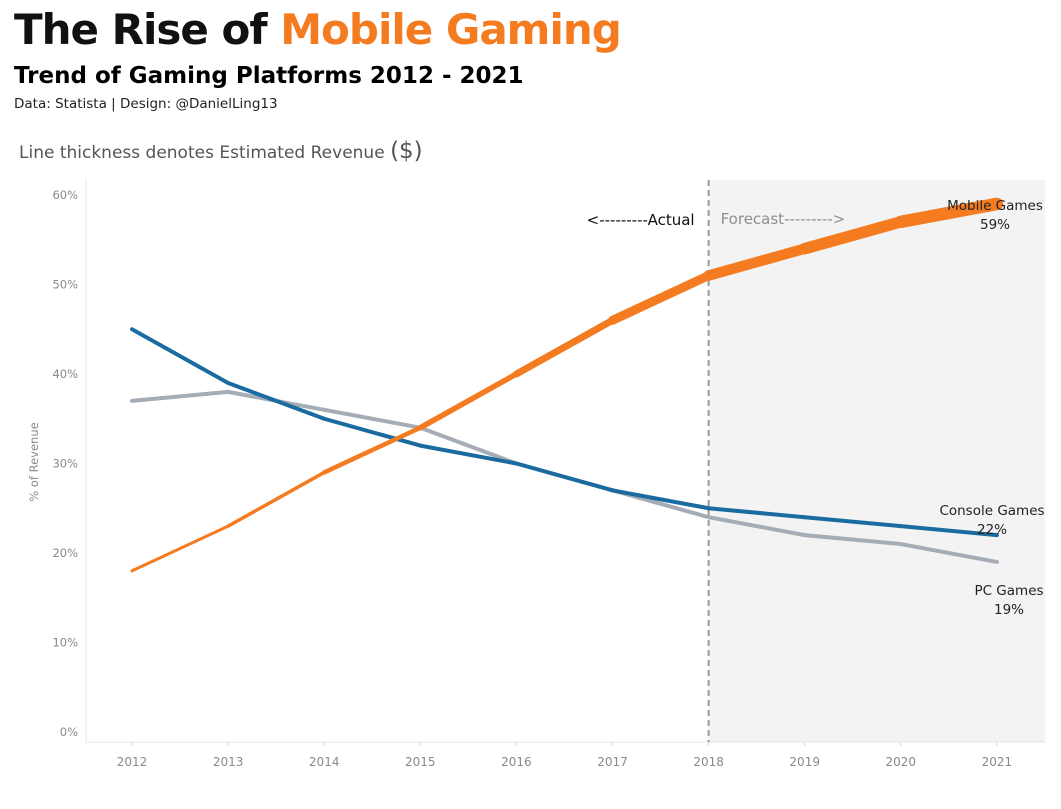 This screenshot has height=809, width=1061. What do you see at coordinates (991, 511) in the screenshot?
I see `console-games-name-label: Console Games` at bounding box center [991, 511].